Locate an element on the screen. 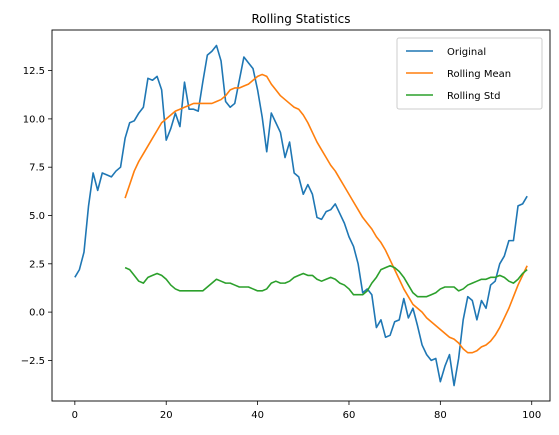  x-tick-label: 20 is located at coordinates (166, 415).